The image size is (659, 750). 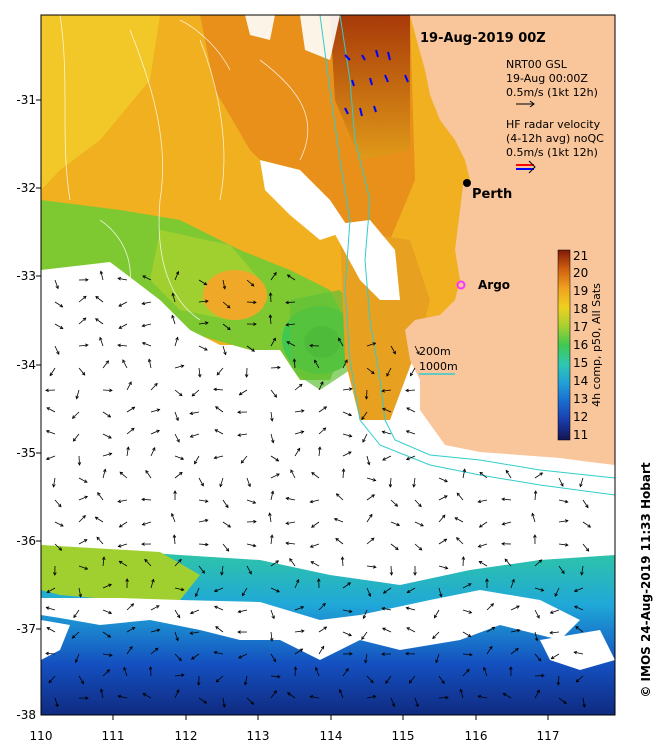 What do you see at coordinates (553, 124) in the screenshot?
I see `radar-line1: HF radar velocity` at bounding box center [553, 124].